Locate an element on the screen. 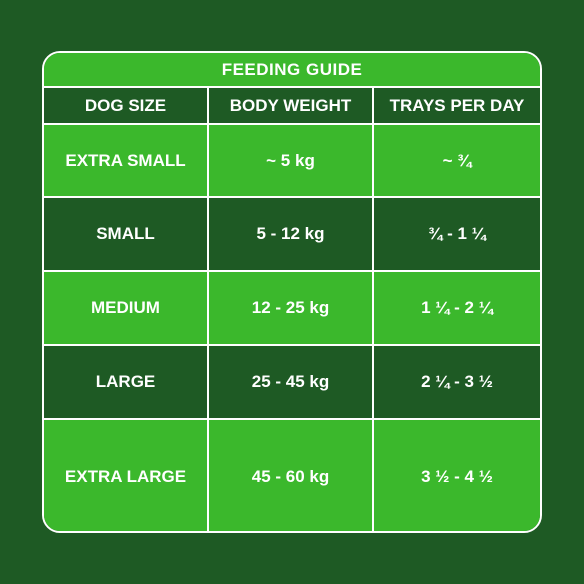 The height and width of the screenshot is (584, 584). body-weight-cell: ~ 5 kg is located at coordinates (291, 160).